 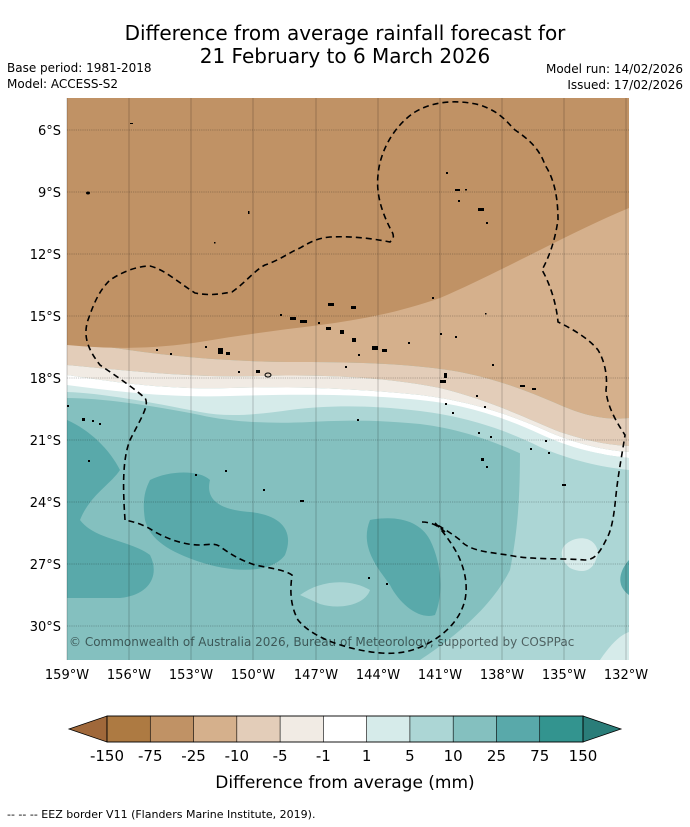 I want to click on lon-label: 144°W, so click(x=378, y=675).